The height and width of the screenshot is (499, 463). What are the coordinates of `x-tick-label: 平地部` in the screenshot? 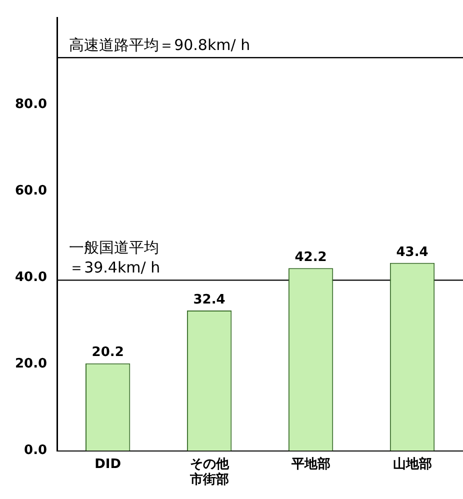 It's located at (310, 464).